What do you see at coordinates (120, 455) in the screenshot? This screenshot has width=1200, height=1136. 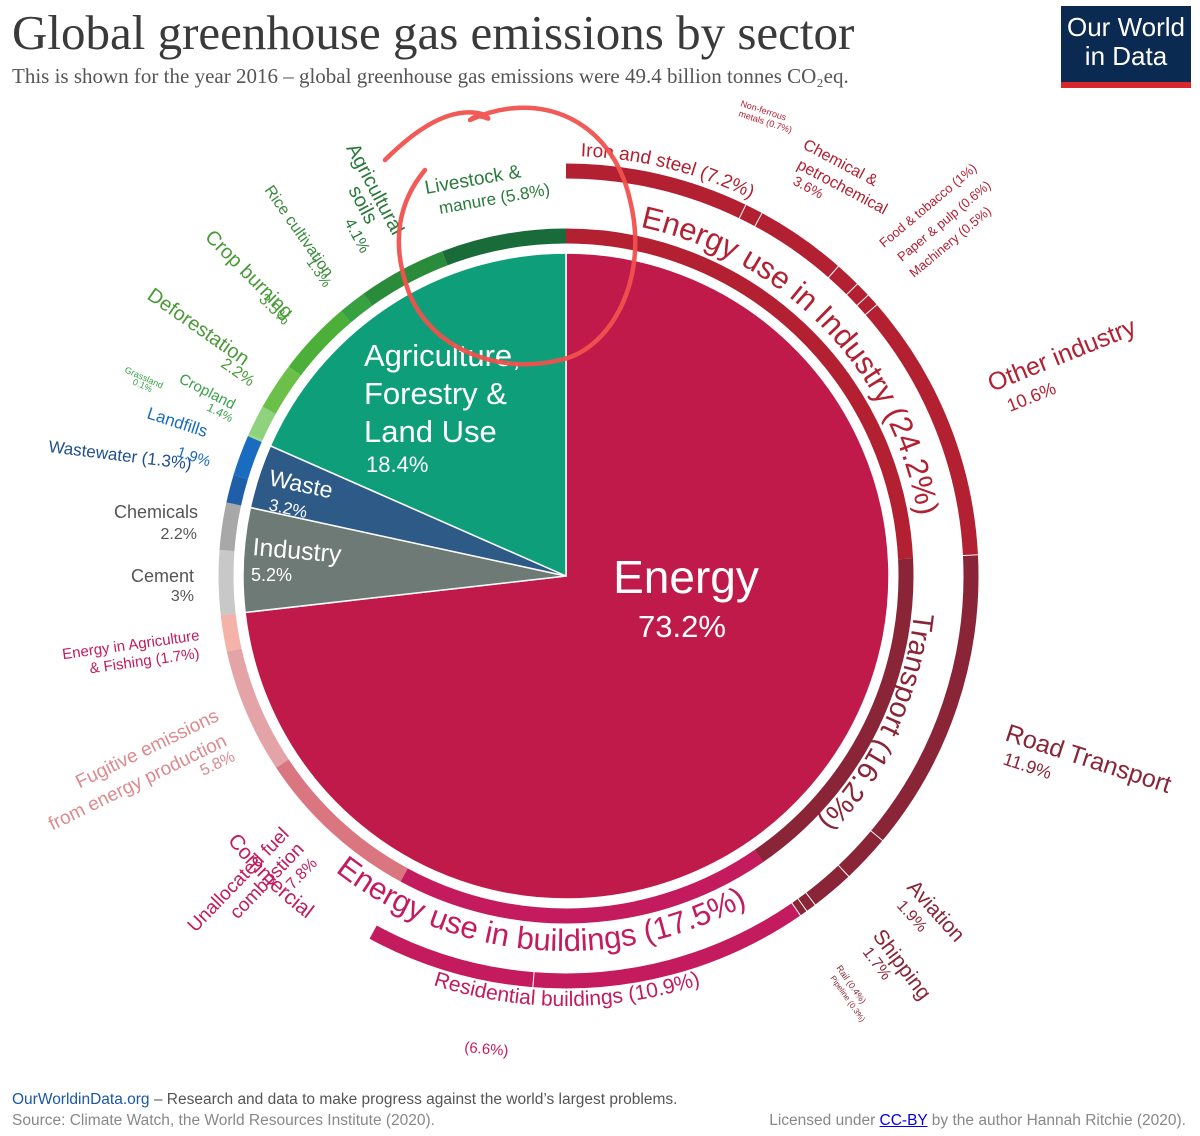 I see `label-wastewater: Wastewater (1.3%)` at bounding box center [120, 455].